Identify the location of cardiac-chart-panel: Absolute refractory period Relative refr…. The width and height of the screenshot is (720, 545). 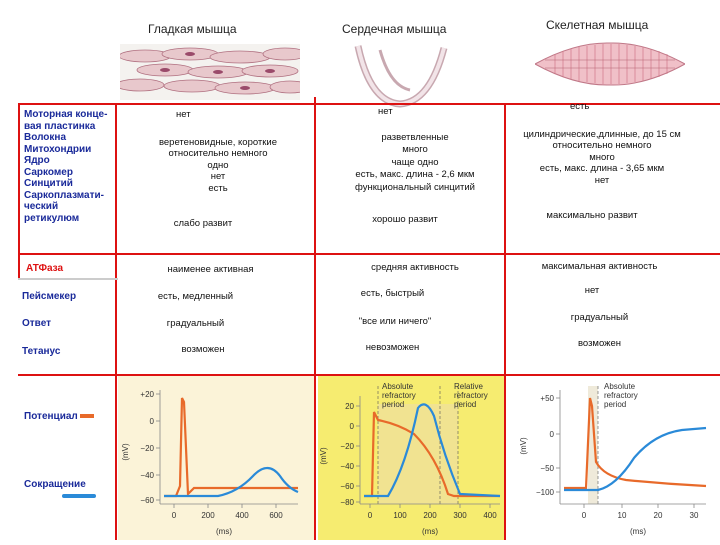
(411, 458).